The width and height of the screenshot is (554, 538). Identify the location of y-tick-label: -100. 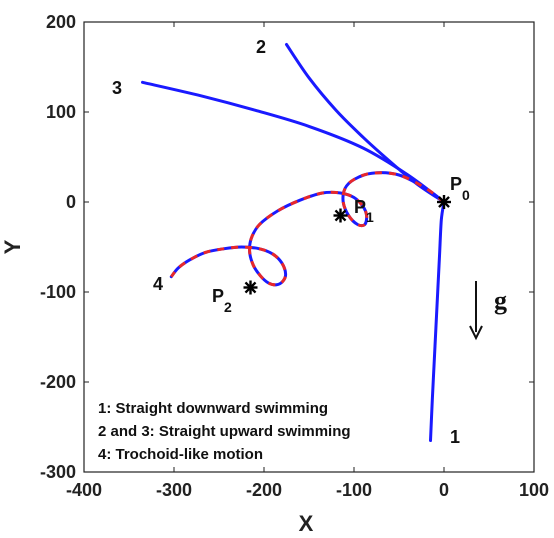
(58, 292).